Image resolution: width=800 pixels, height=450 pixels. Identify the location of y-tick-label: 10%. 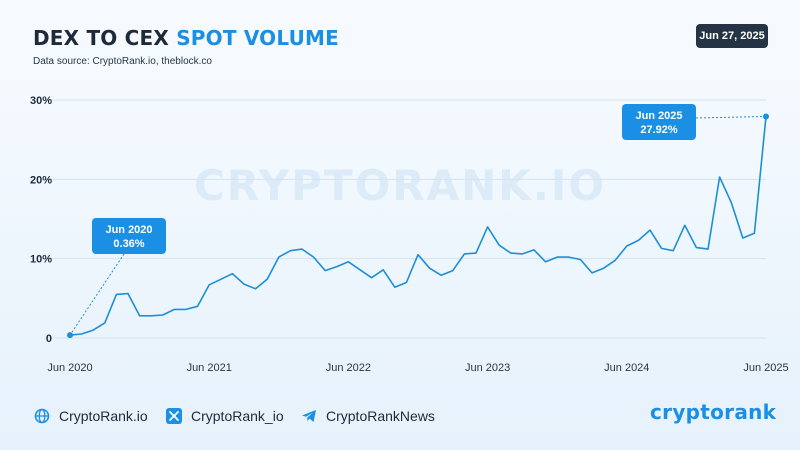
(41, 260).